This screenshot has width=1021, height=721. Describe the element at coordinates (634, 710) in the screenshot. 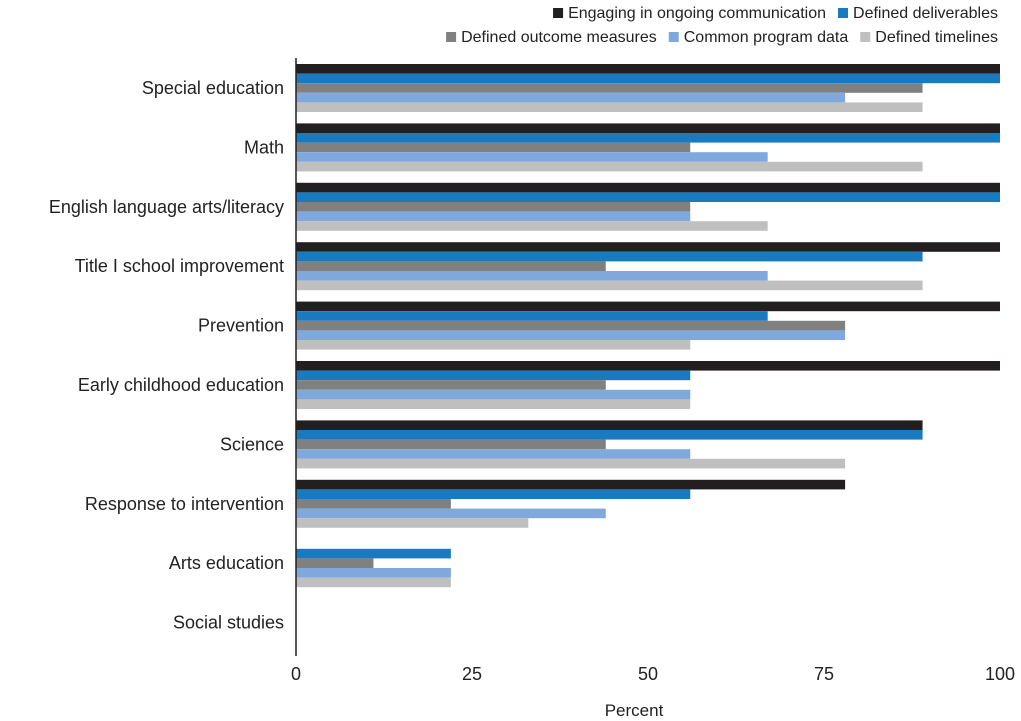

I see `x-axis-title: Percent` at that location.